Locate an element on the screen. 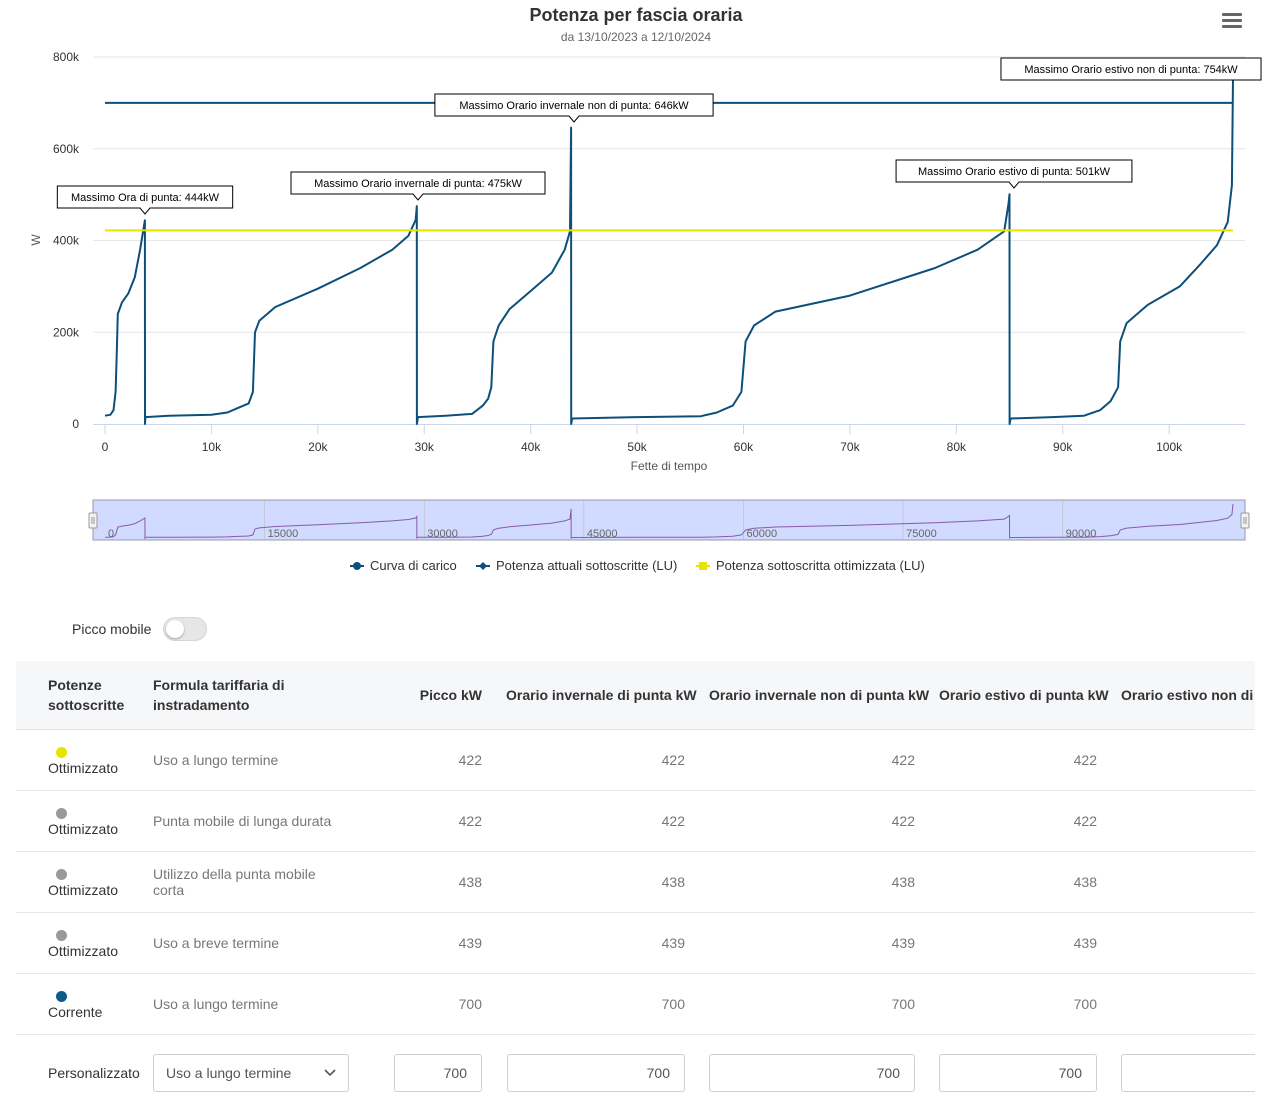  est-punta-input-cell is located at coordinates (1018, 1067).